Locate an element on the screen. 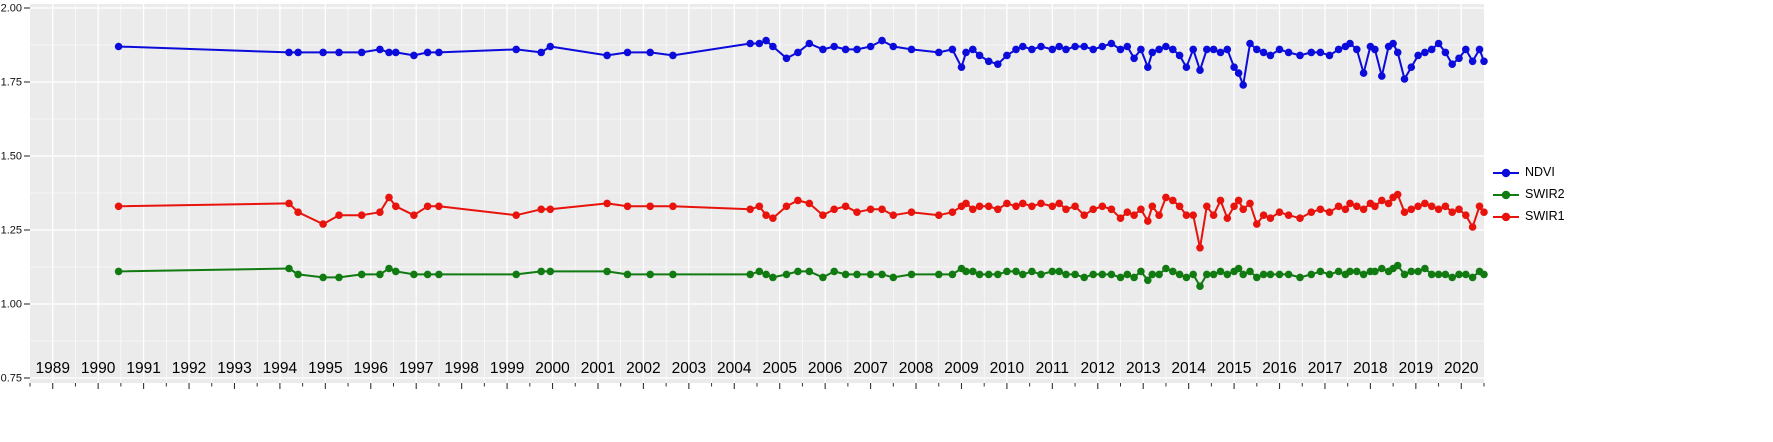 This screenshot has width=1773, height=442. svg-text: 1999 is located at coordinates (507, 368).